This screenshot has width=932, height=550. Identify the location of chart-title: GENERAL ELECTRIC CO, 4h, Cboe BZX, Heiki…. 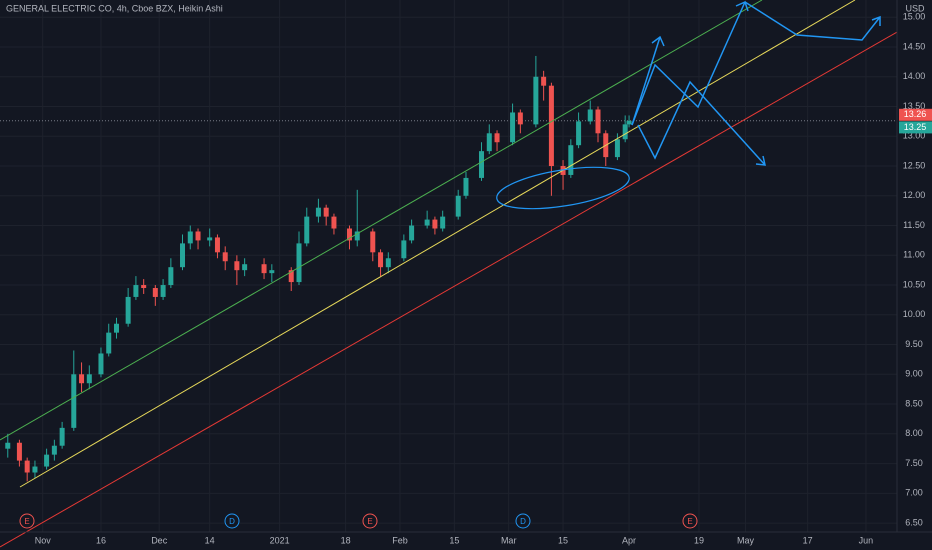
(114, 8).